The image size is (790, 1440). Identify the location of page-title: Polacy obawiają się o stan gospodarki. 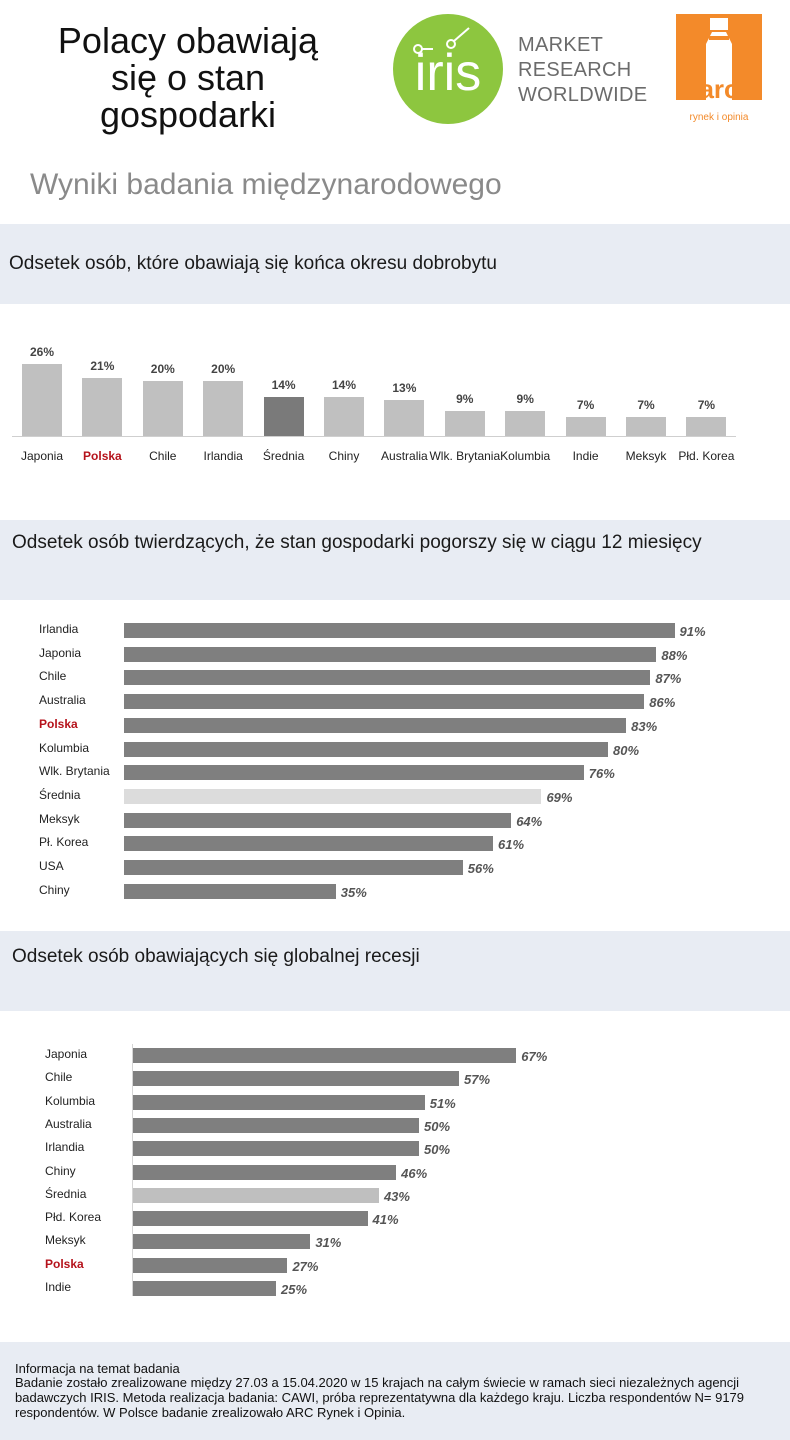
(188, 77).